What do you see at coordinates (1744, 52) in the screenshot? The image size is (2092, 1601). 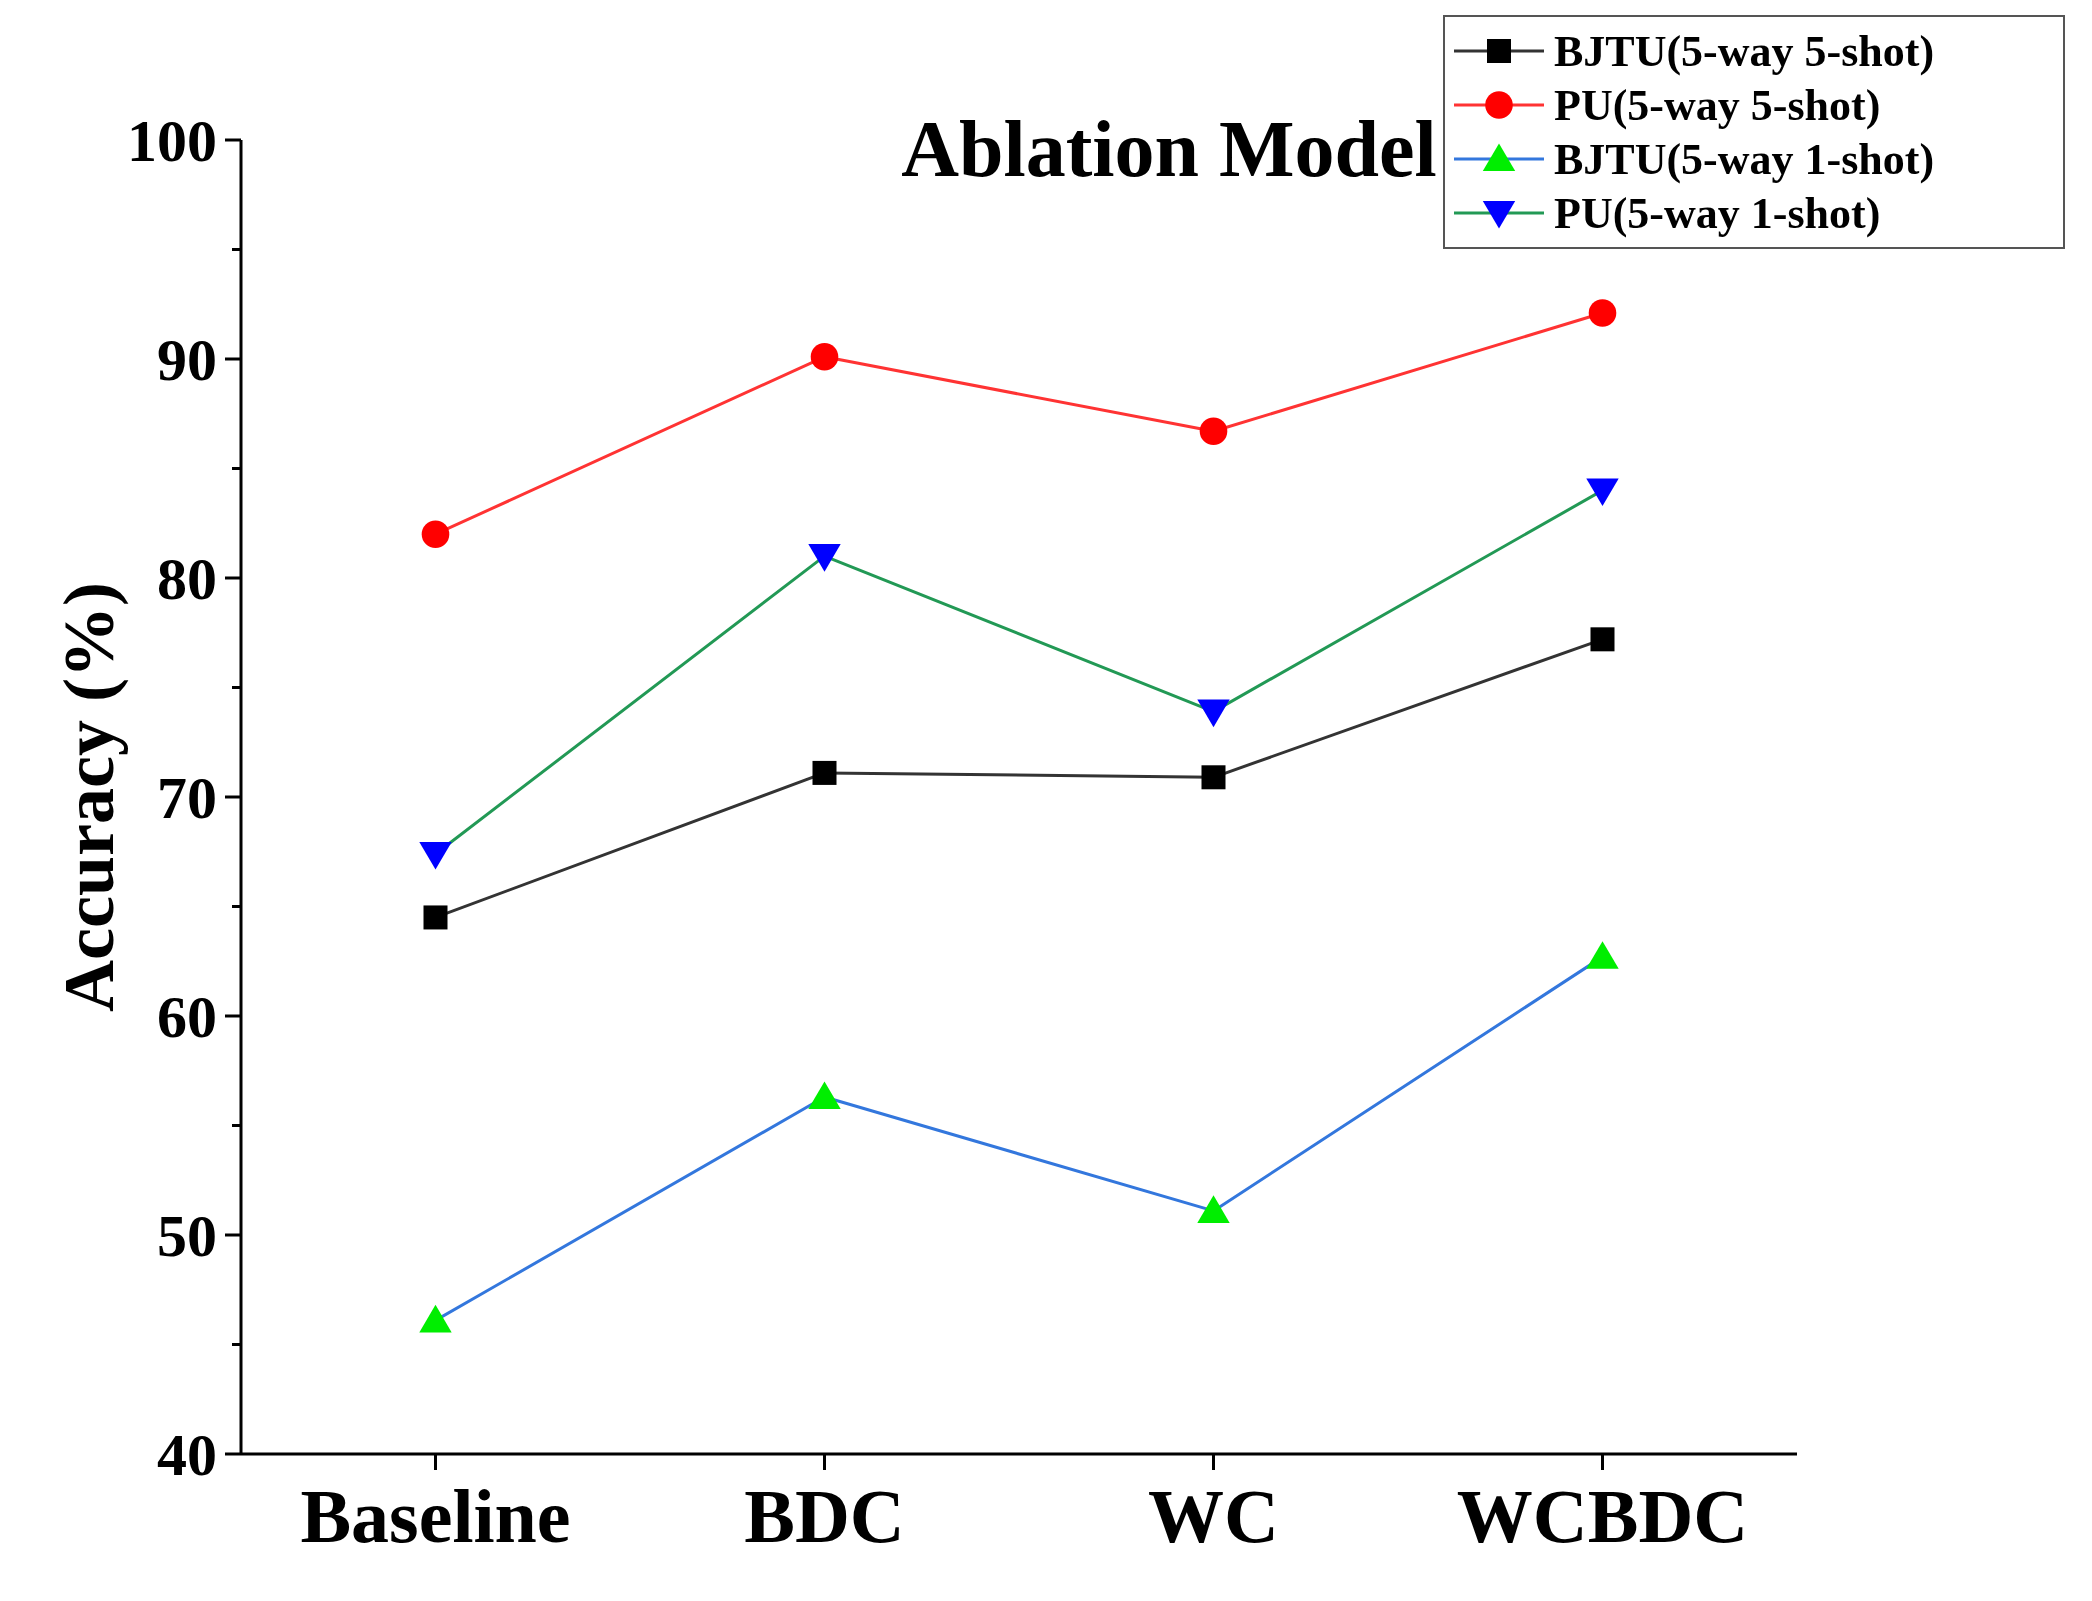 I see `legend-label: BJTU(5-way 5-shot)` at bounding box center [1744, 52].